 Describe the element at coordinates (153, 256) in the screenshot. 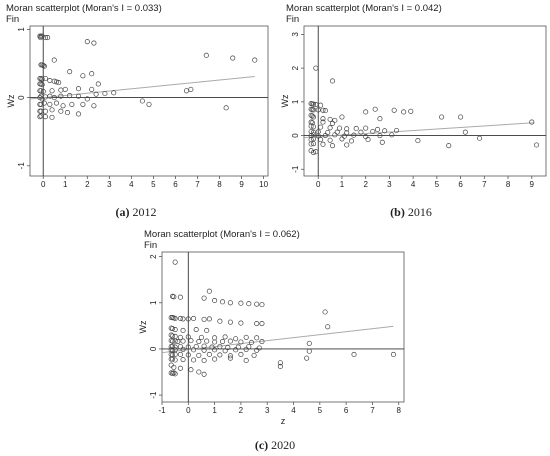

I see `y-tick-label: 2` at that location.